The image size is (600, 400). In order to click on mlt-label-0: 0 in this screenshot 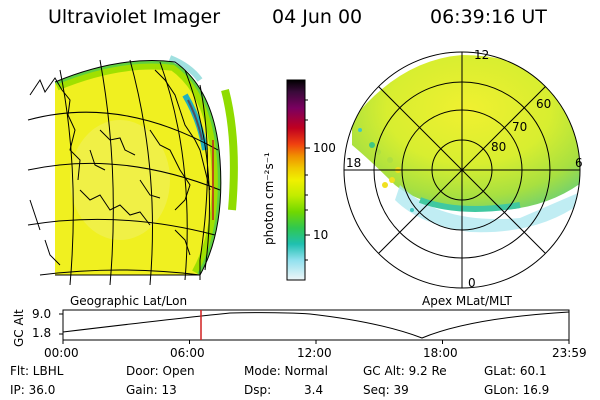, I will do `click(472, 283)`.